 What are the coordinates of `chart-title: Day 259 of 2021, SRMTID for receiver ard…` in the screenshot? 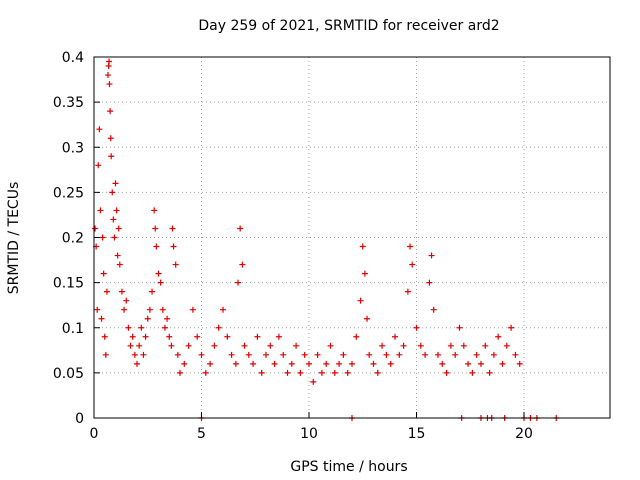 It's located at (348, 26).